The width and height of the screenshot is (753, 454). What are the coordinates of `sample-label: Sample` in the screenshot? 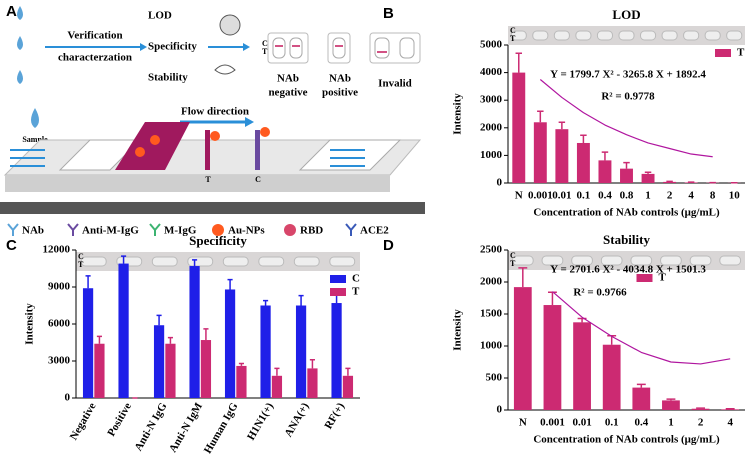 It's located at (35, 139).